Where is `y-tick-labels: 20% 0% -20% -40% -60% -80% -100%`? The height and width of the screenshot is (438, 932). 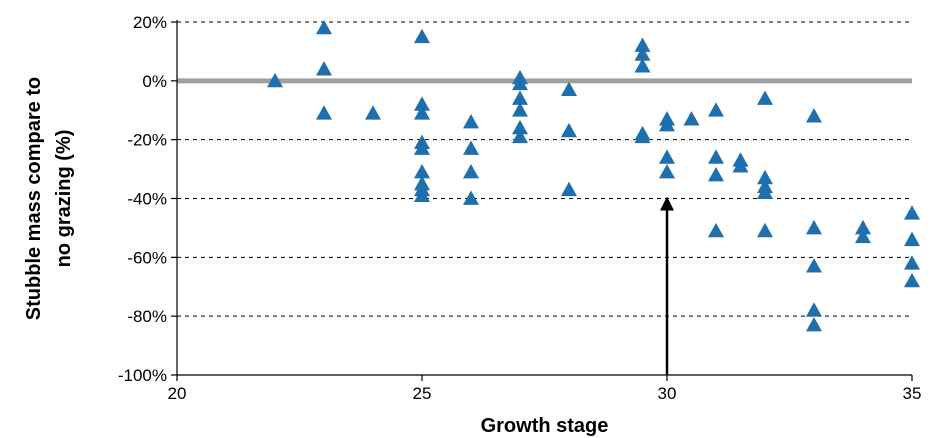
y-tick-labels: 20% 0% -20% -40% -60% -80% -100% is located at coordinates (142, 199).